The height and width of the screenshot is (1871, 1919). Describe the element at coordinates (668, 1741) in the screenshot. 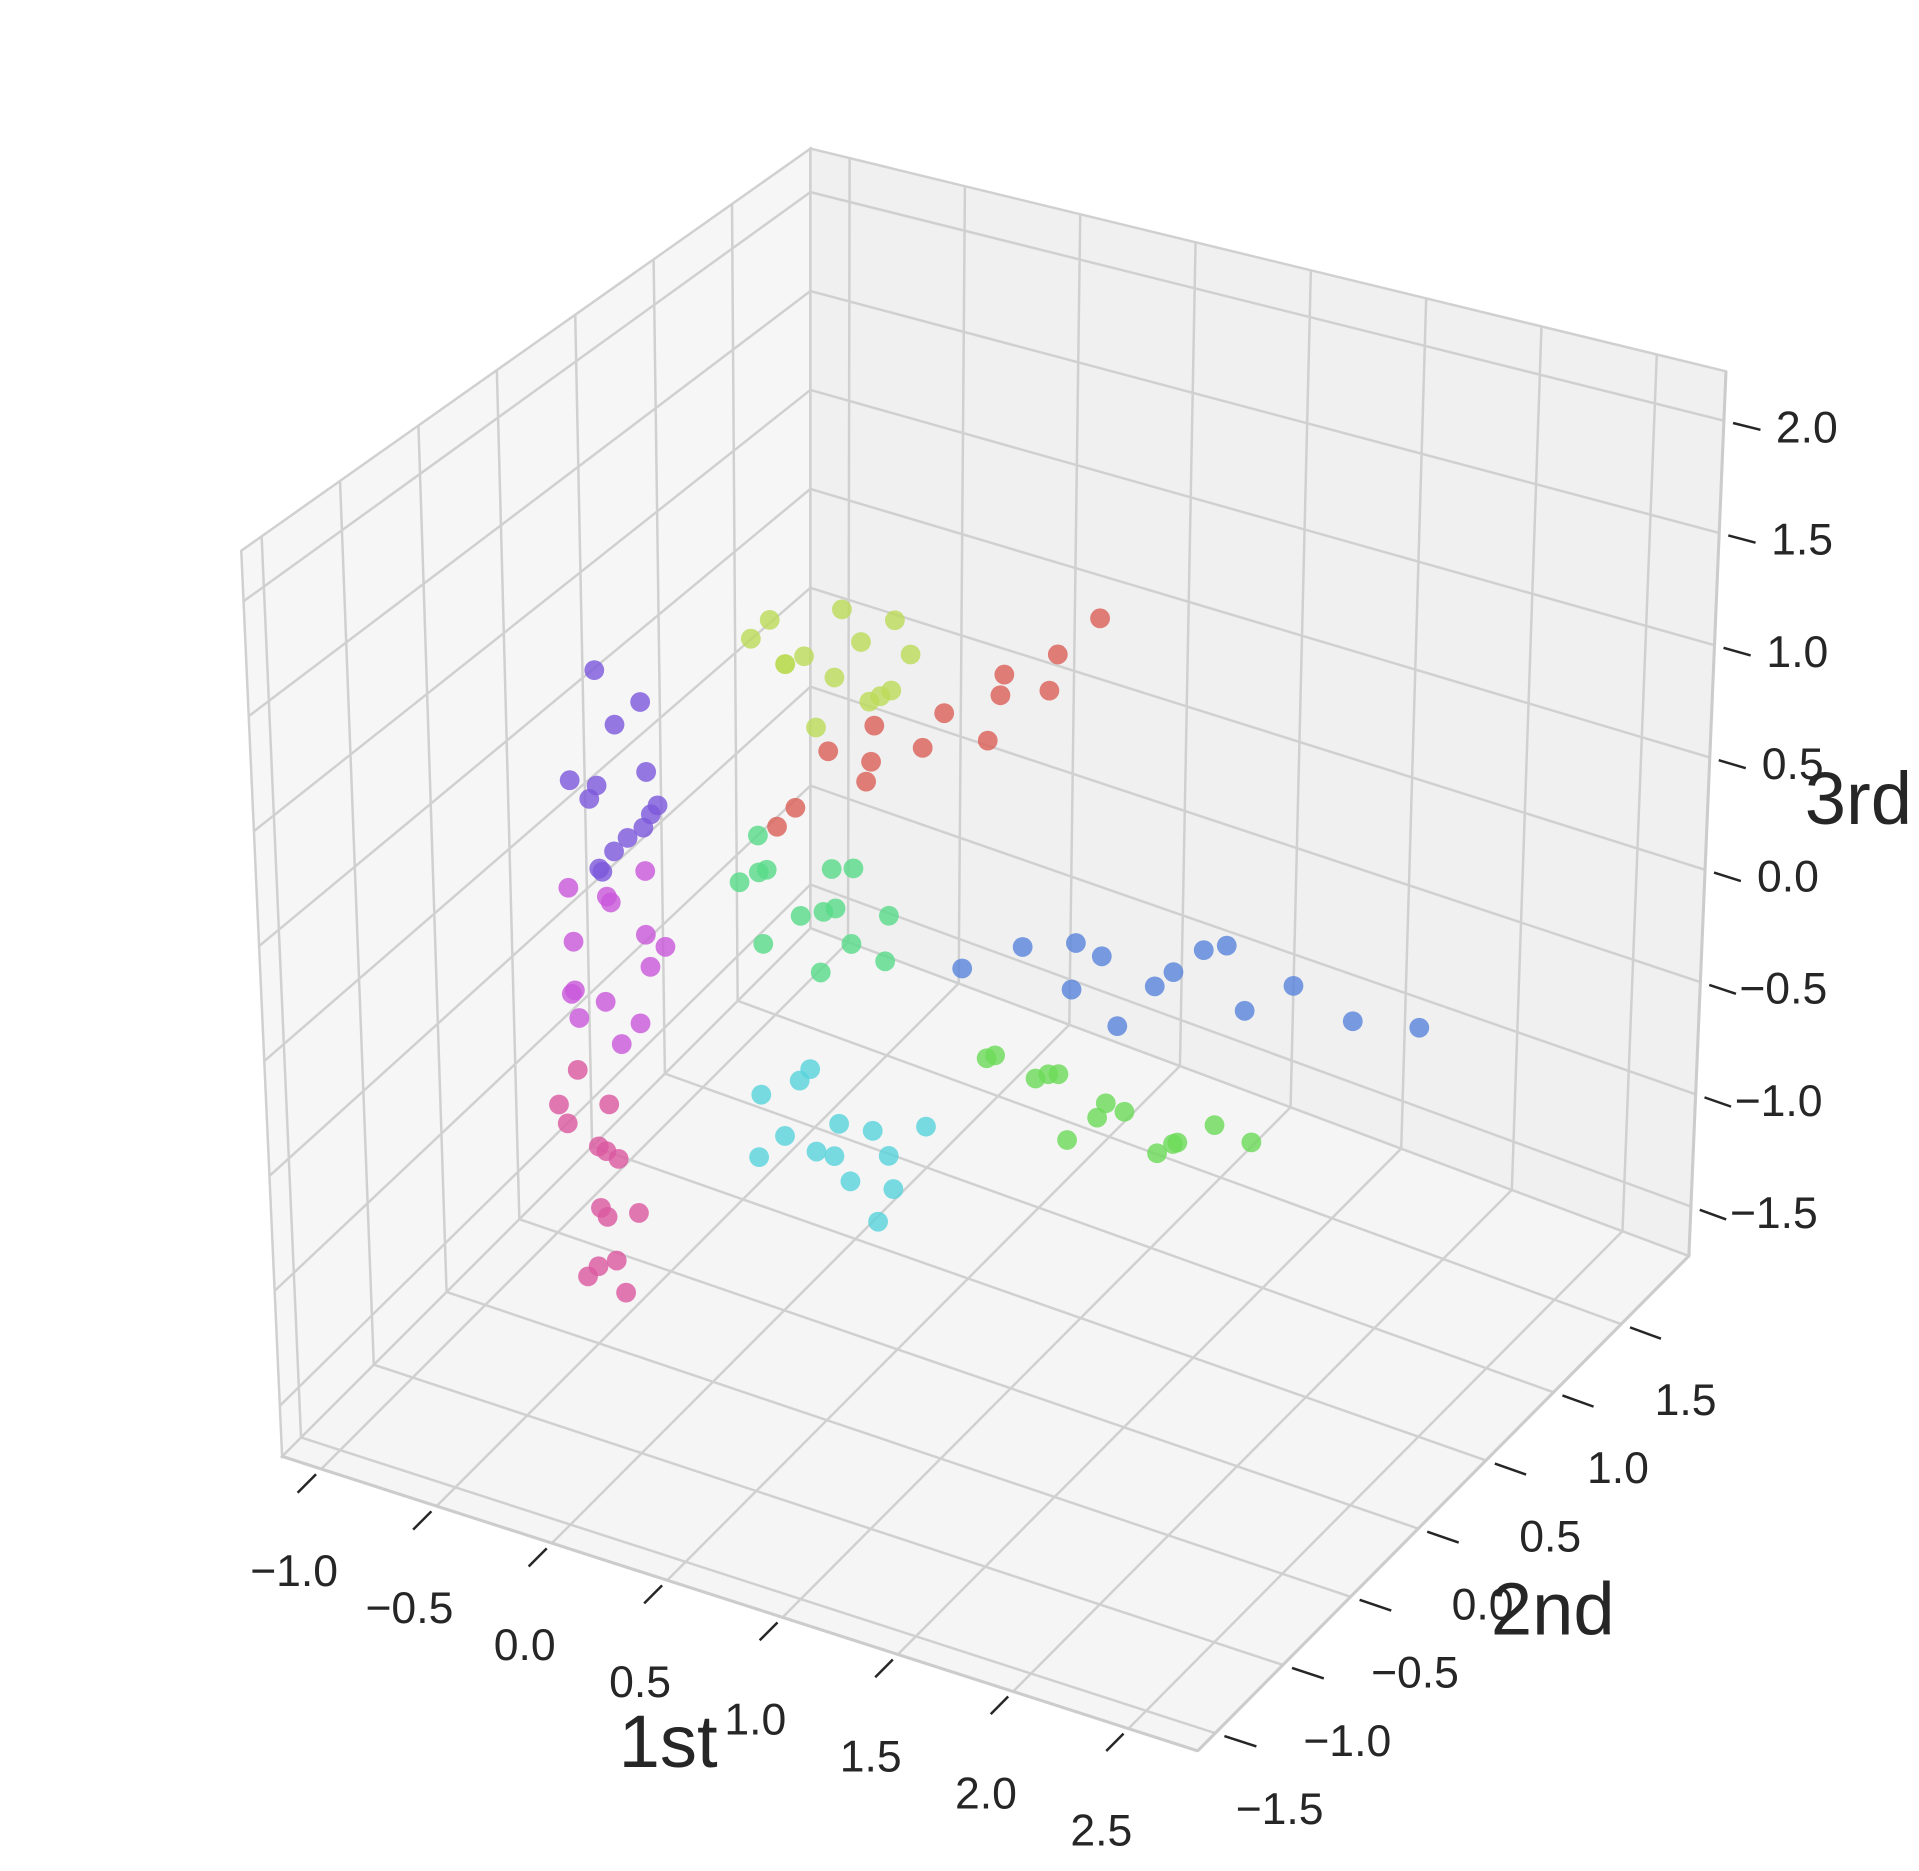

I see `x-axis-title: 1st` at that location.